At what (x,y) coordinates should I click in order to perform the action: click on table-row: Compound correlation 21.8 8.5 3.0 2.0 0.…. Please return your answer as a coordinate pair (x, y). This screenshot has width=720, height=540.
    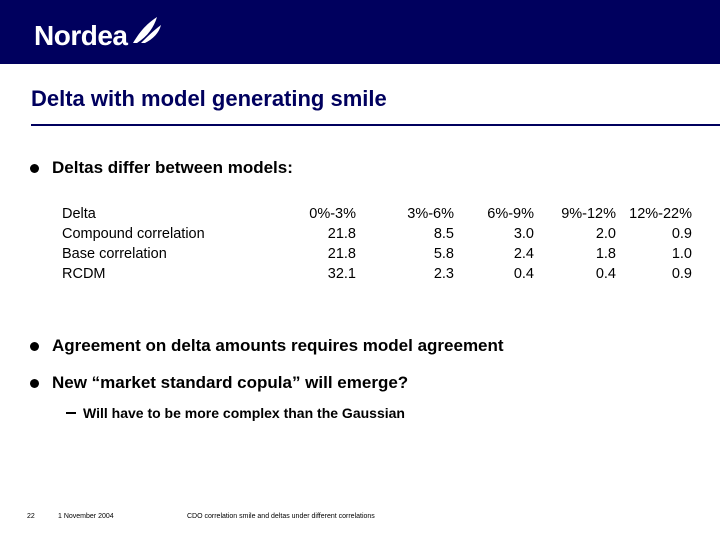
    Looking at the image, I should click on (377, 234).